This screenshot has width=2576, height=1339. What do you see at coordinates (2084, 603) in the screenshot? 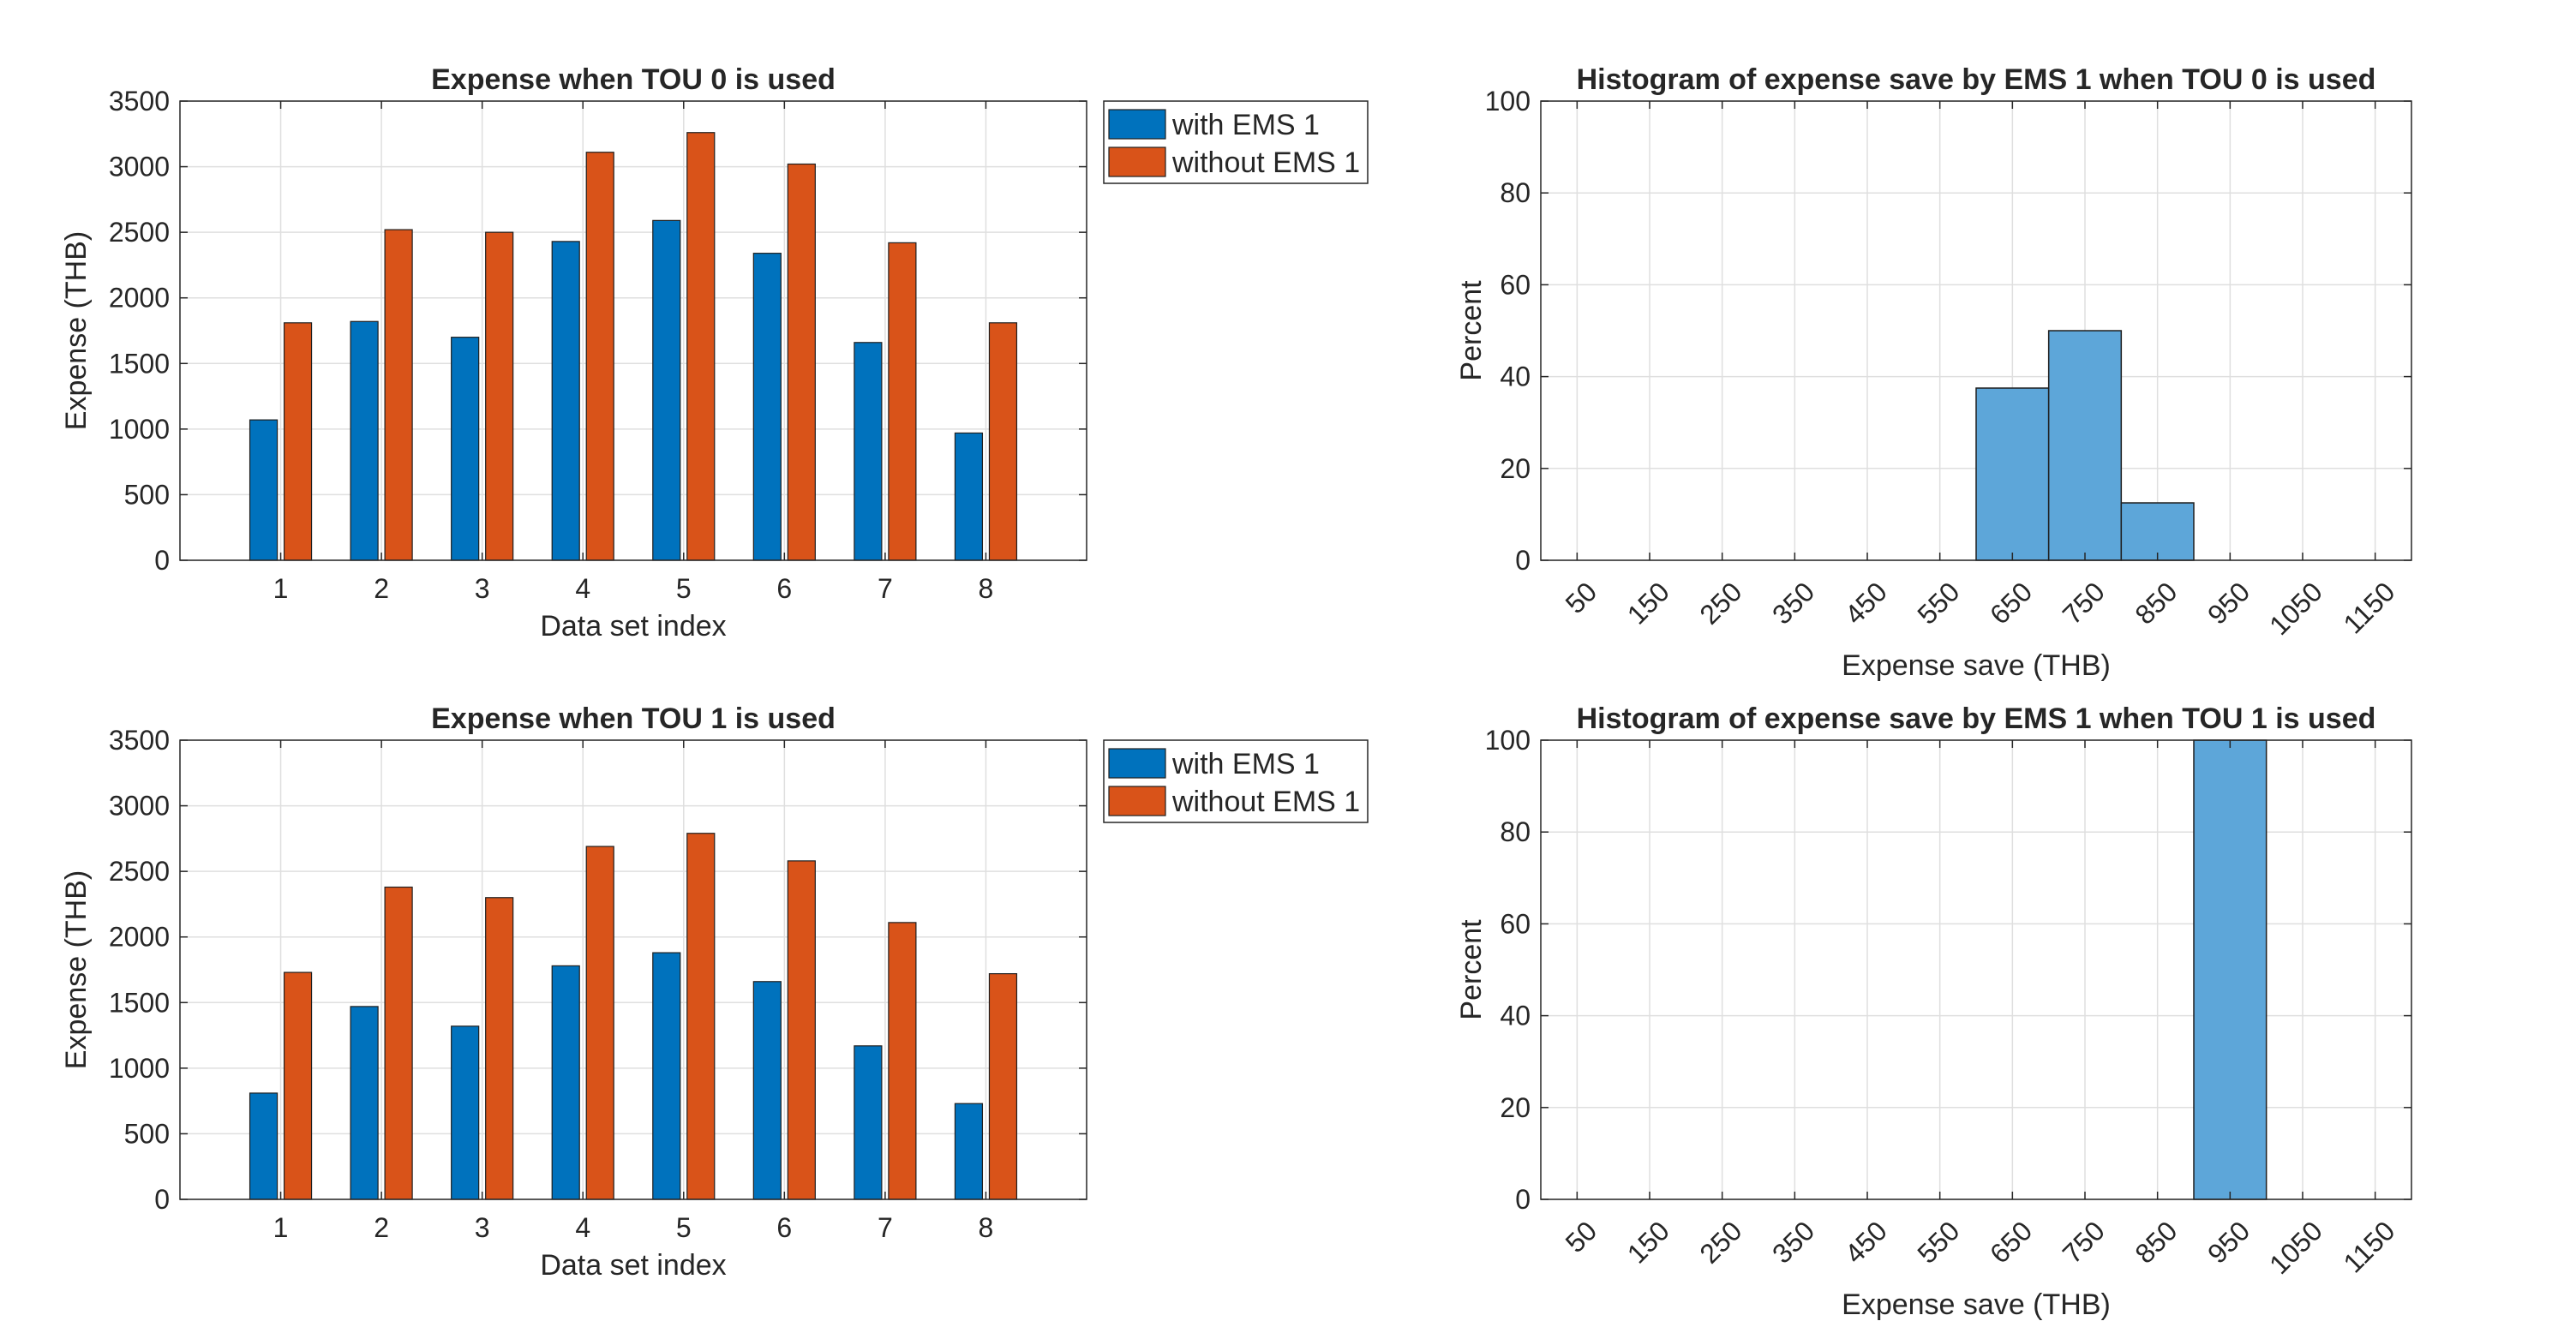
I see `x-tick-label: 750` at bounding box center [2084, 603].